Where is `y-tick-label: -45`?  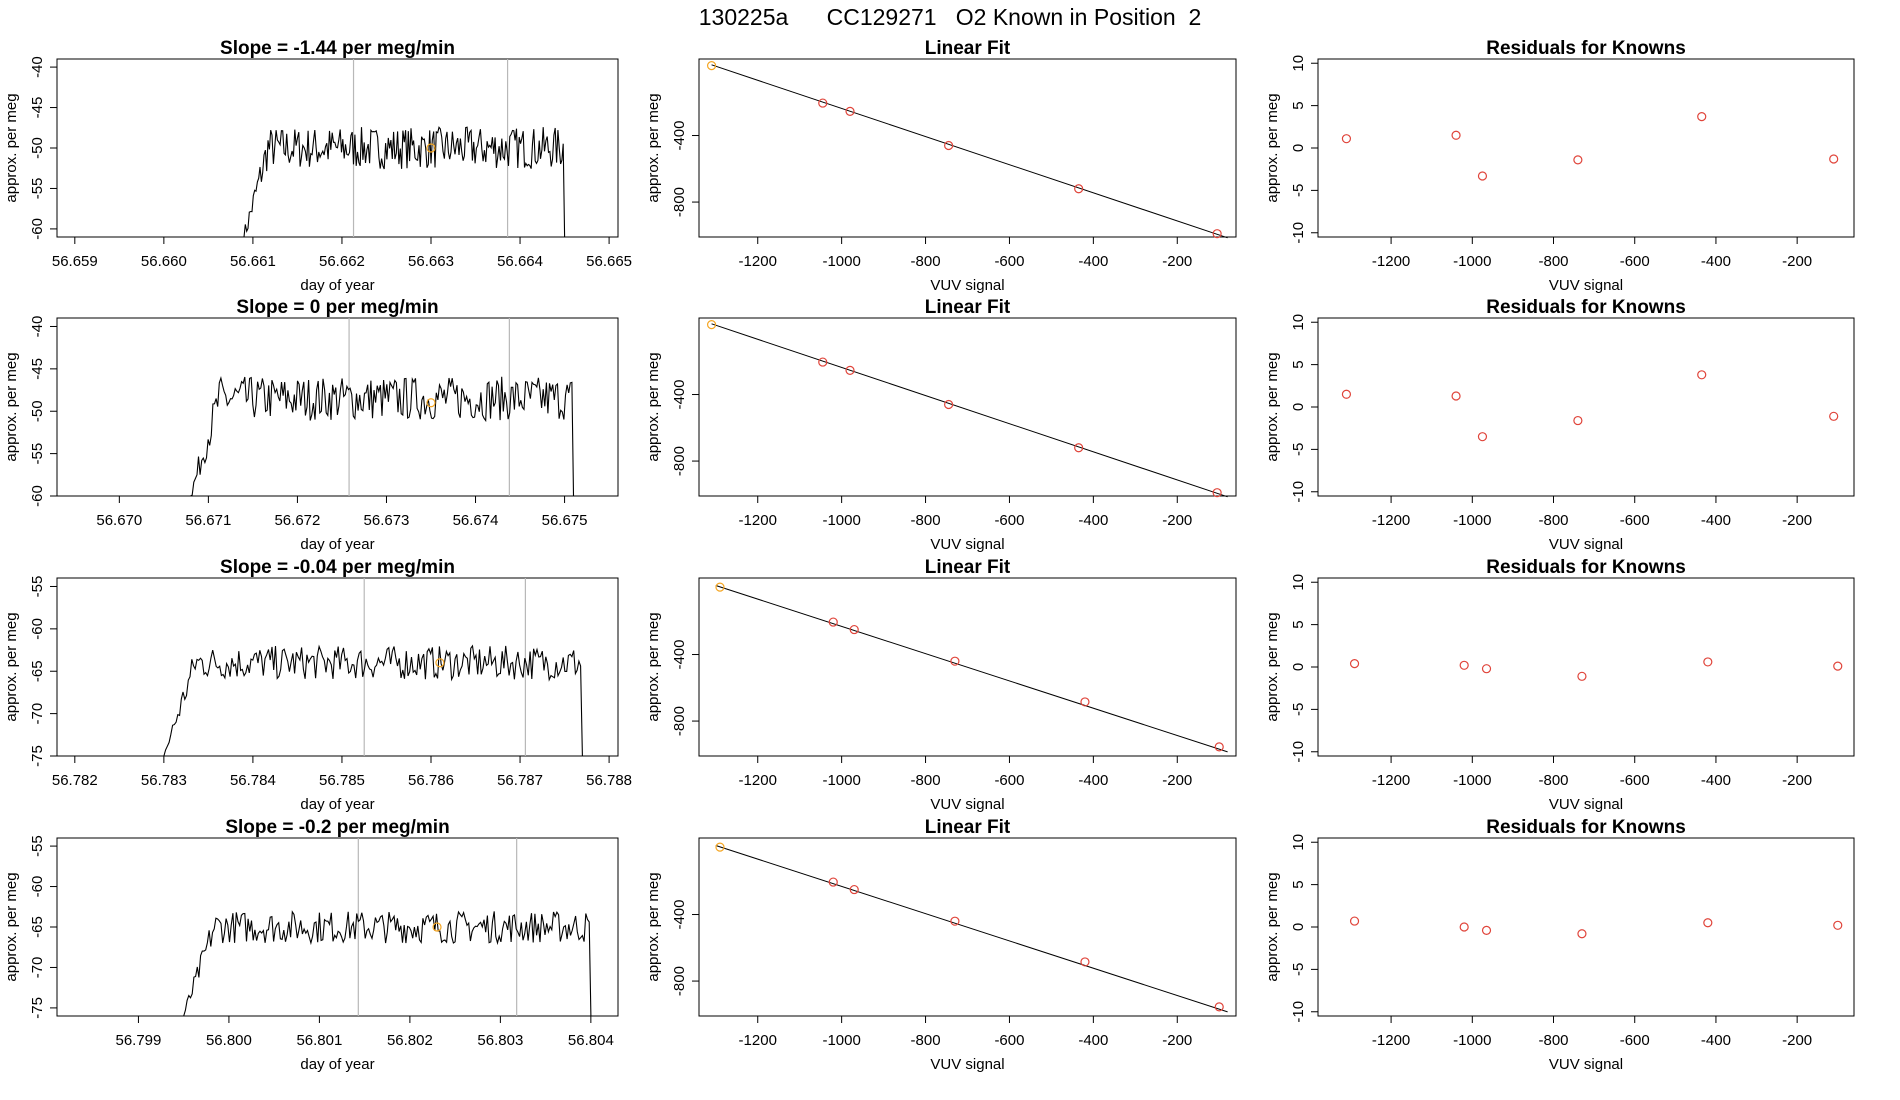 y-tick-label: -45 is located at coordinates (37, 108).